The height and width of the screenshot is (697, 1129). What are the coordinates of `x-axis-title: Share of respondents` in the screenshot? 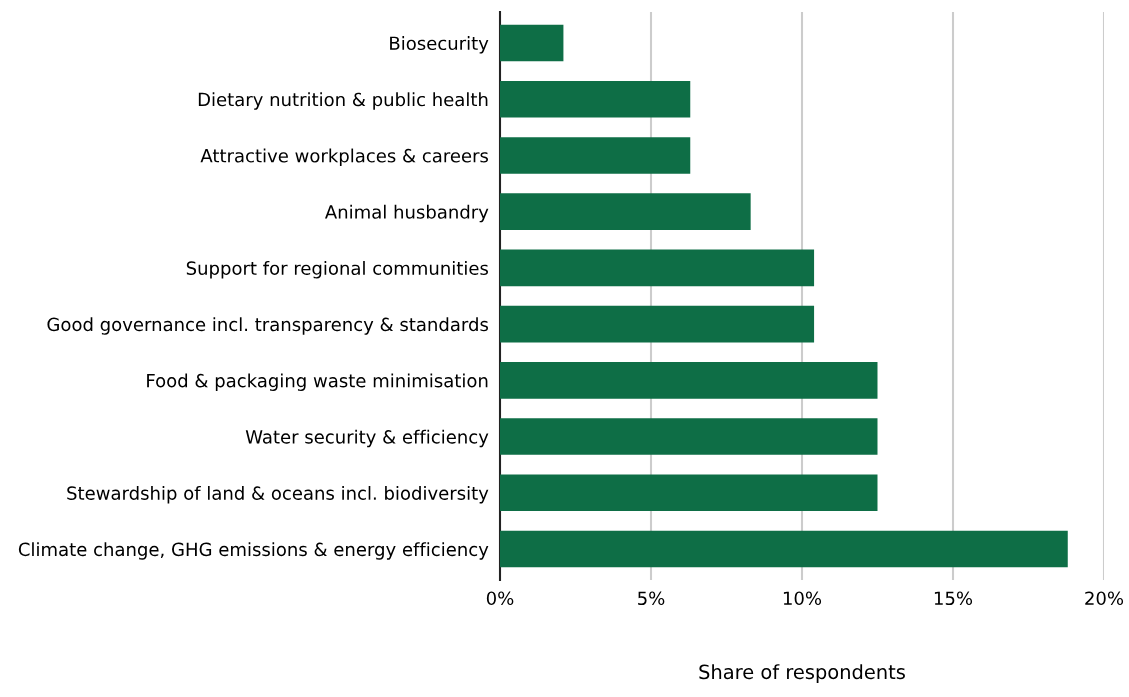 It's located at (802, 673).